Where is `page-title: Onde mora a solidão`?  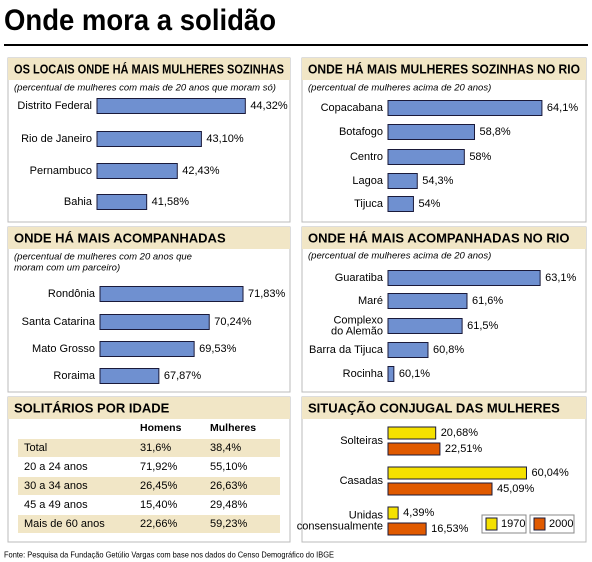 page-title: Onde mora a solidão is located at coordinates (140, 20).